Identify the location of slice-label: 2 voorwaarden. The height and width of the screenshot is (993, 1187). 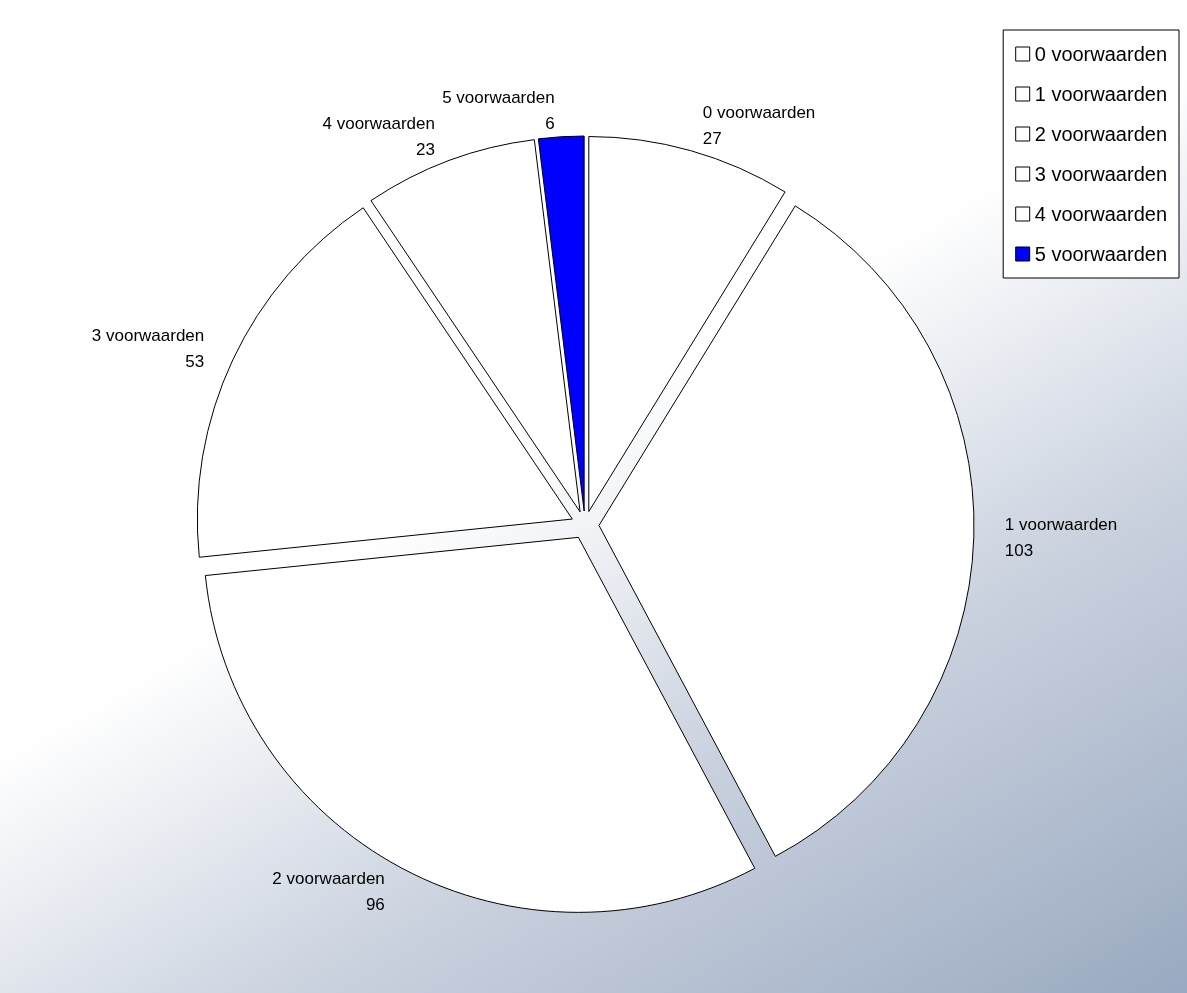
(328, 878).